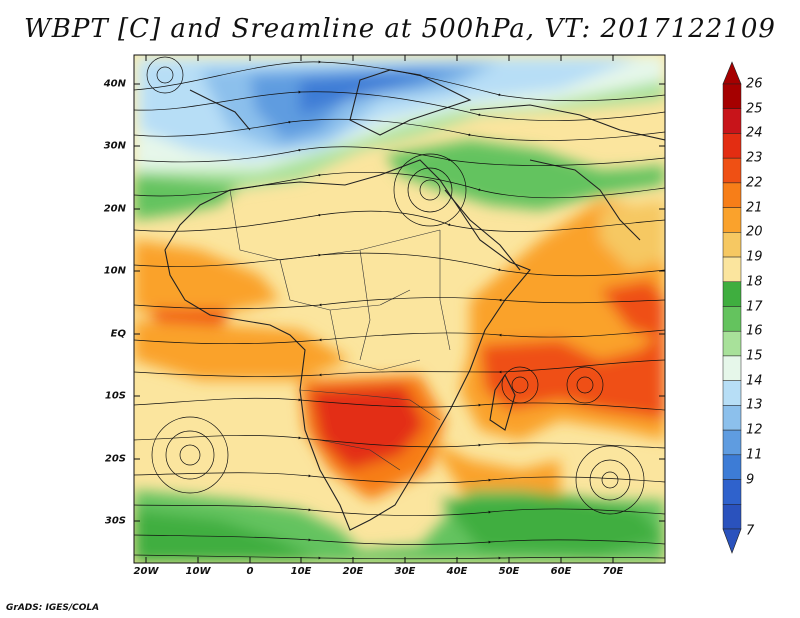  Describe the element at coordinates (754, 430) in the screenshot. I see `colorbar-label: 12` at that location.